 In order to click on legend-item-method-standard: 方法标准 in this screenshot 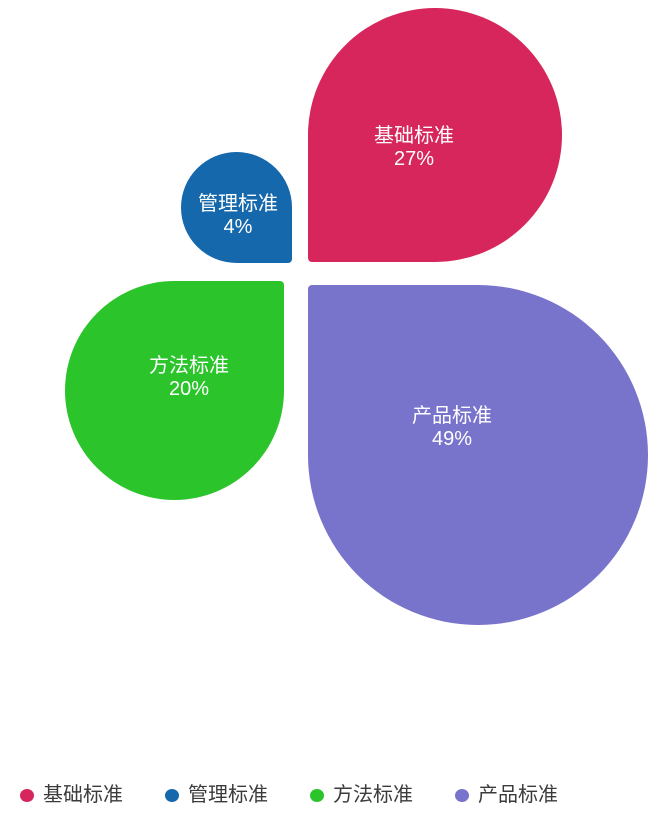, I will do `click(361, 795)`.